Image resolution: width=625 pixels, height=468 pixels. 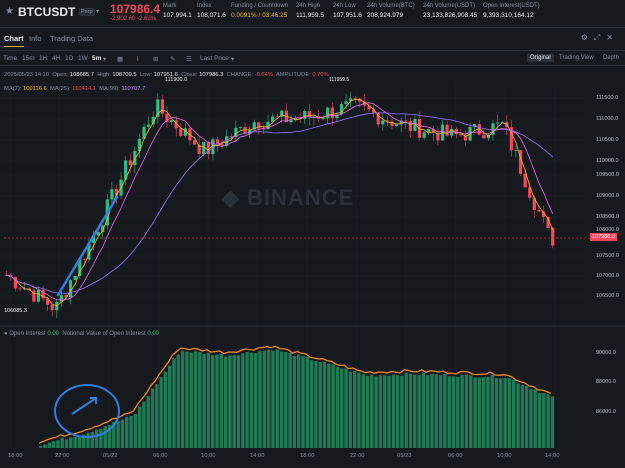 I want to click on price-tick: 106500.0, so click(x=607, y=296).